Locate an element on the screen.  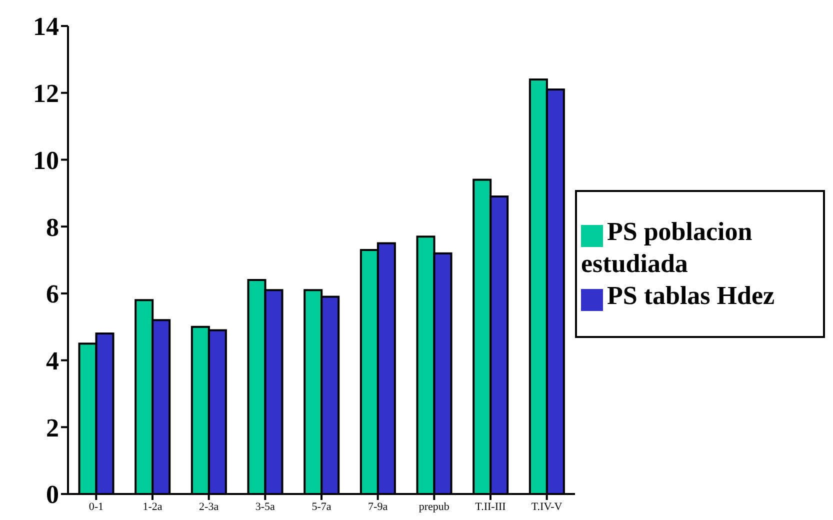
y-tick-label: 0 is located at coordinates (52, 495).